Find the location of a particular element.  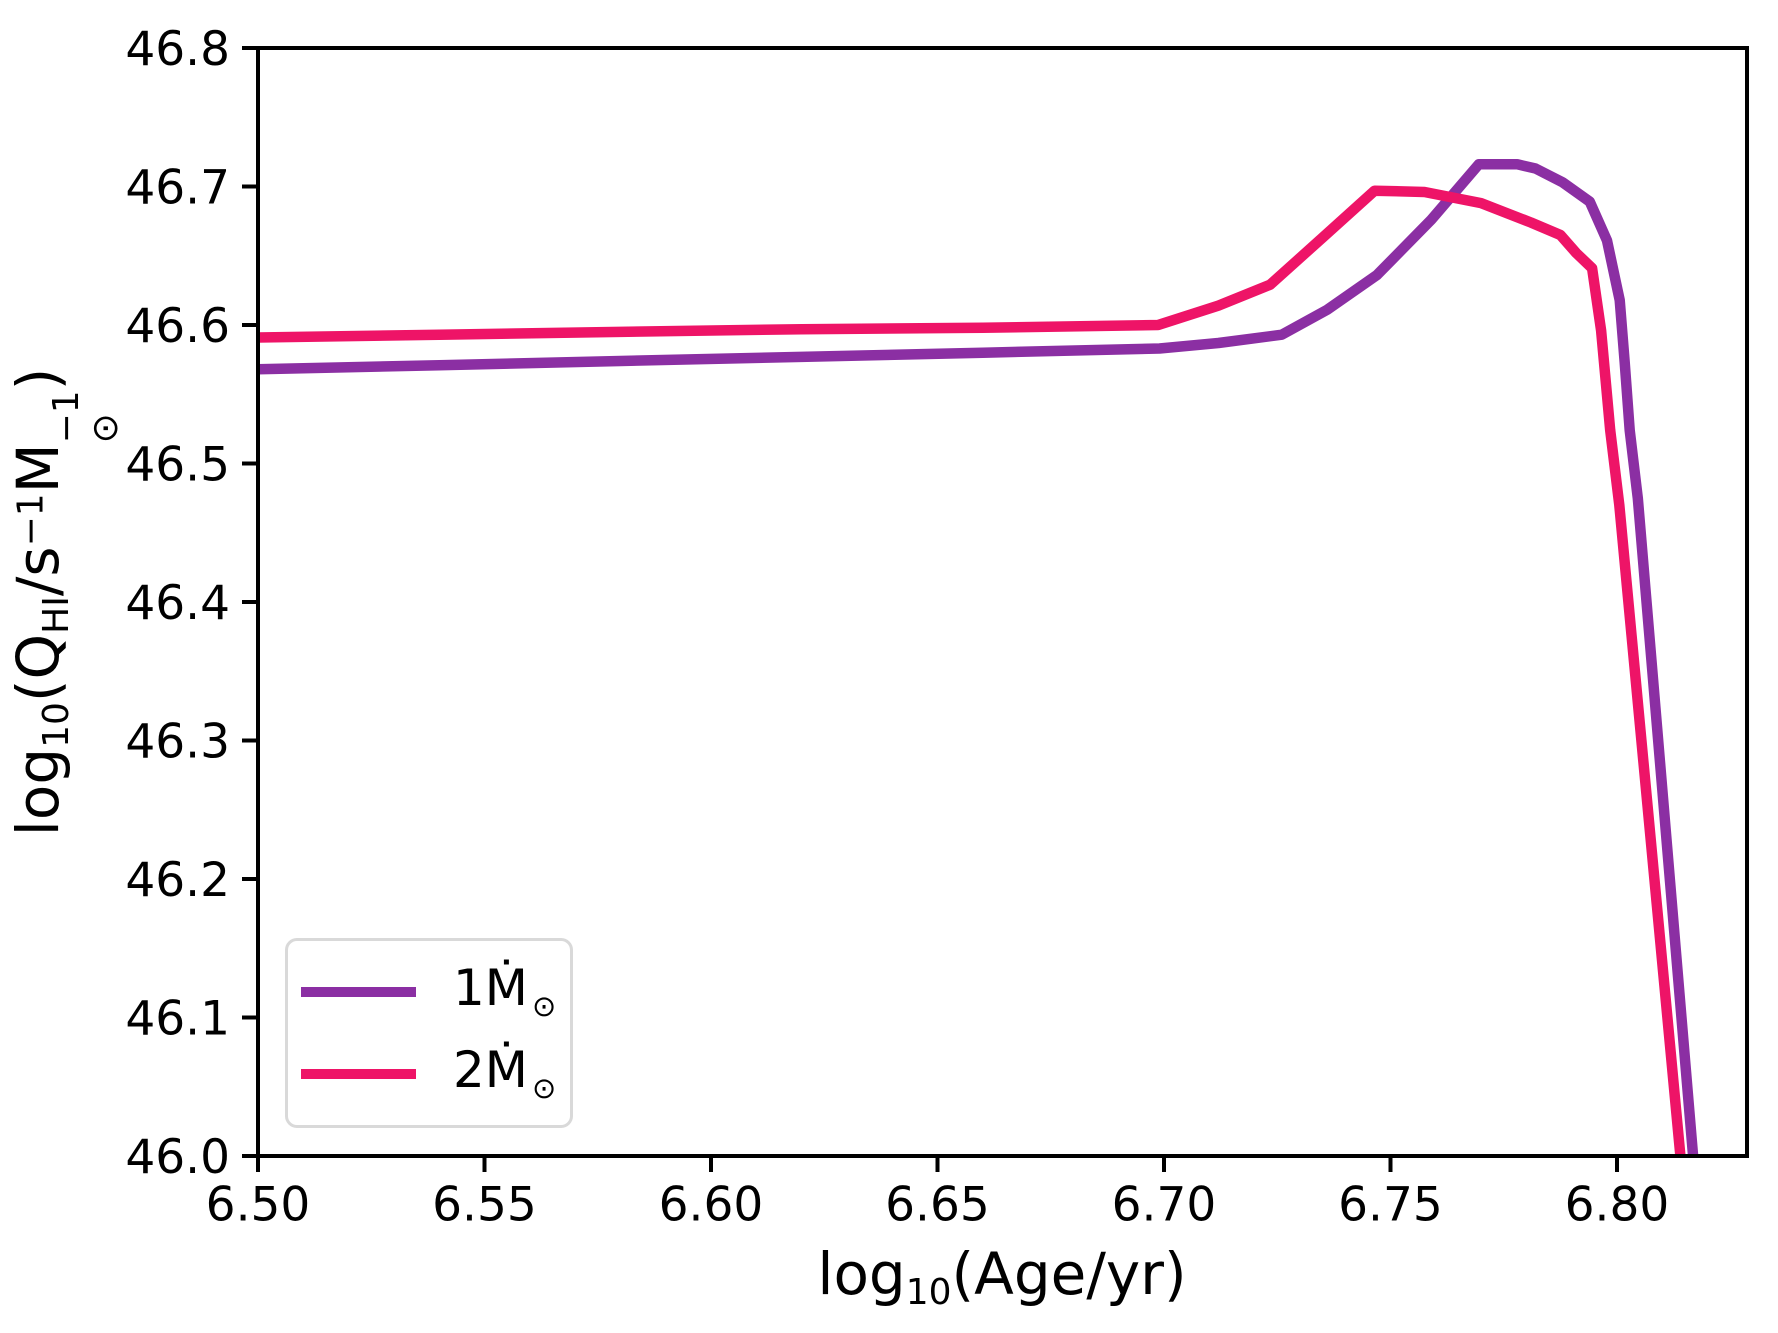

m-exponent: −1 is located at coordinates (66, 417).